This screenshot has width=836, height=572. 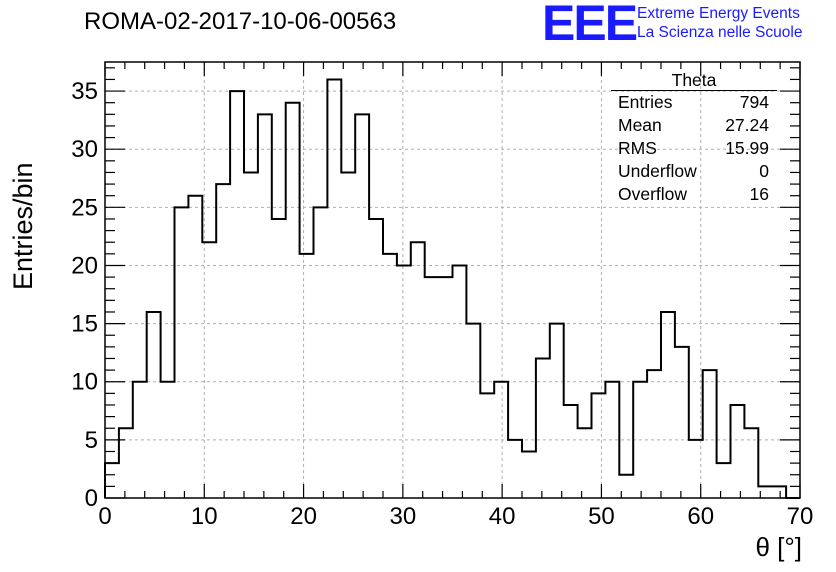 What do you see at coordinates (700, 516) in the screenshot?
I see `x-tick-label: 60` at bounding box center [700, 516].